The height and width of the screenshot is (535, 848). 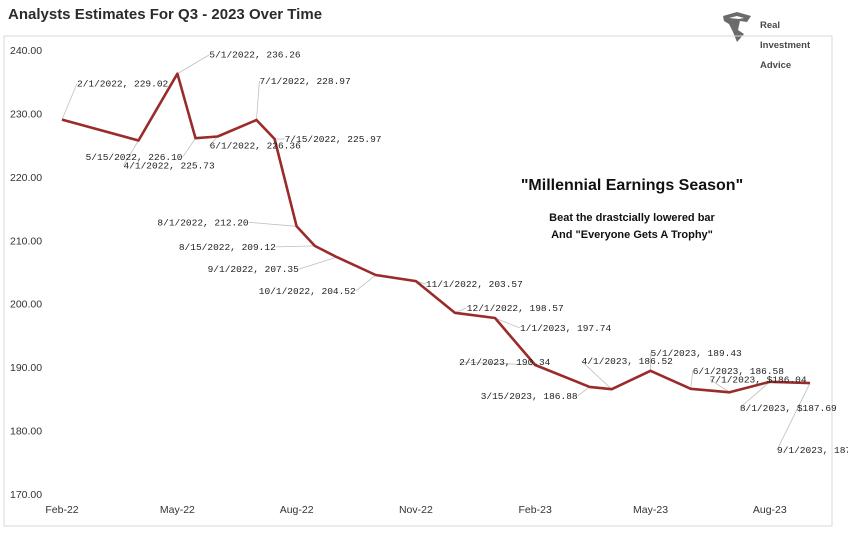 What do you see at coordinates (739, 371) in the screenshot?
I see `data-point-label: 6/1/2023, 186.58` at bounding box center [739, 371].